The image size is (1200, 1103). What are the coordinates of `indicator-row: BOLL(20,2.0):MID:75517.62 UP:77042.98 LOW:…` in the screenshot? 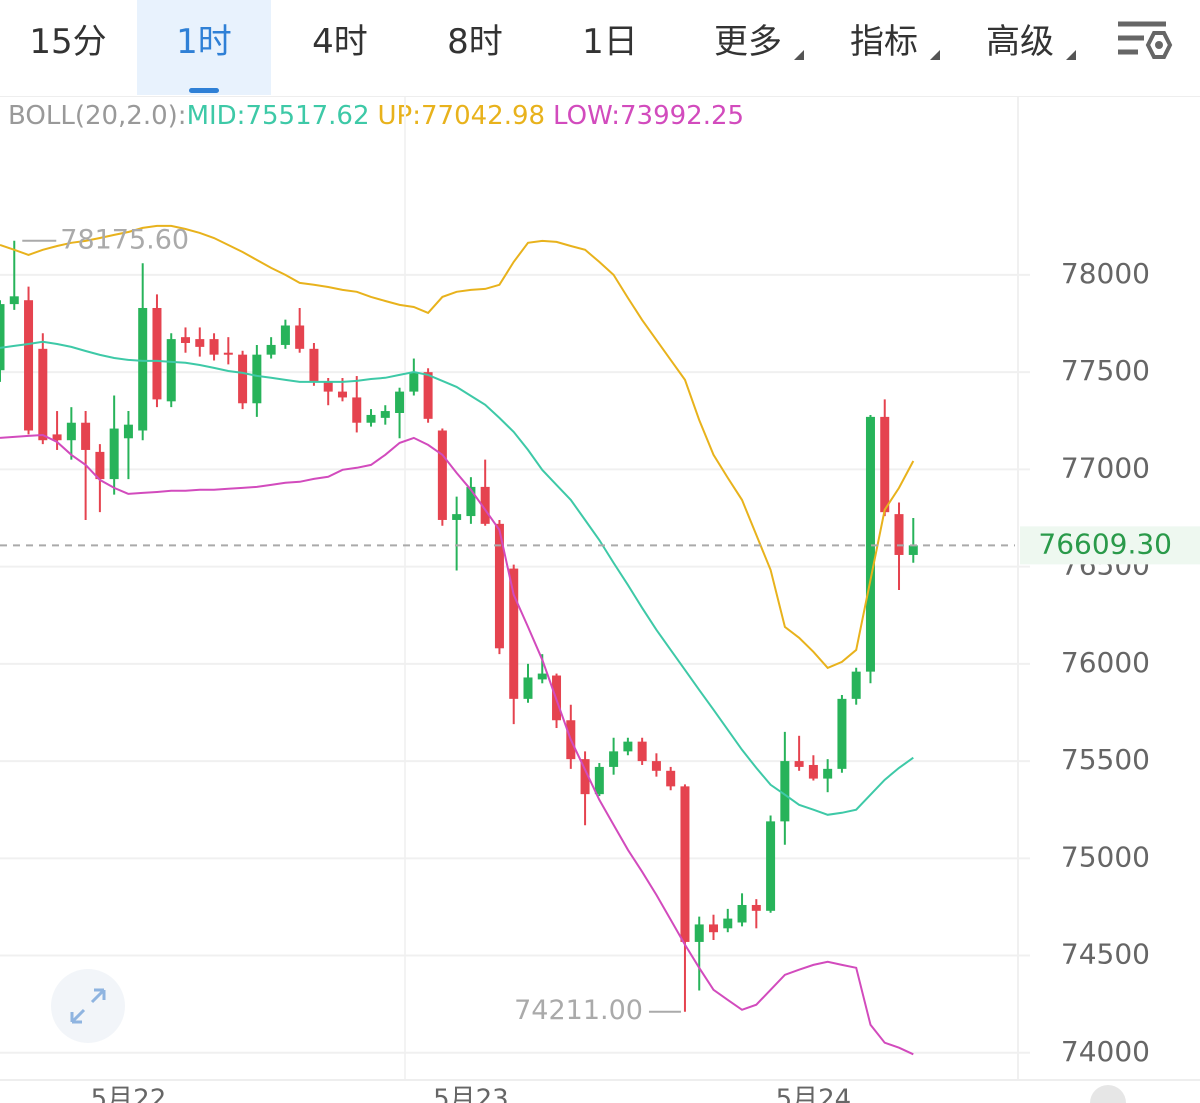 It's located at (380, 116).